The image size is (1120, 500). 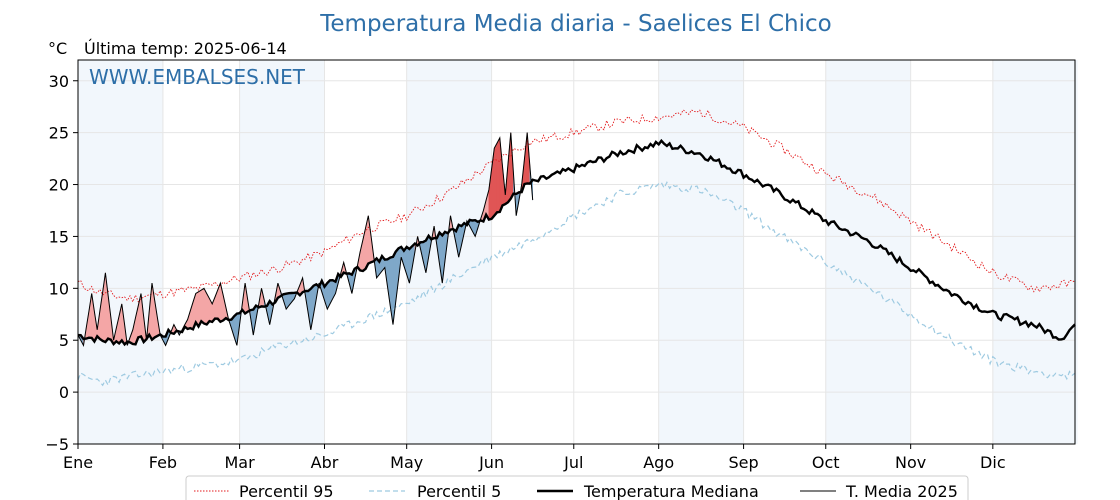 I want to click on legend-item-2025-label: T. Media 2025, so click(x=901, y=491).